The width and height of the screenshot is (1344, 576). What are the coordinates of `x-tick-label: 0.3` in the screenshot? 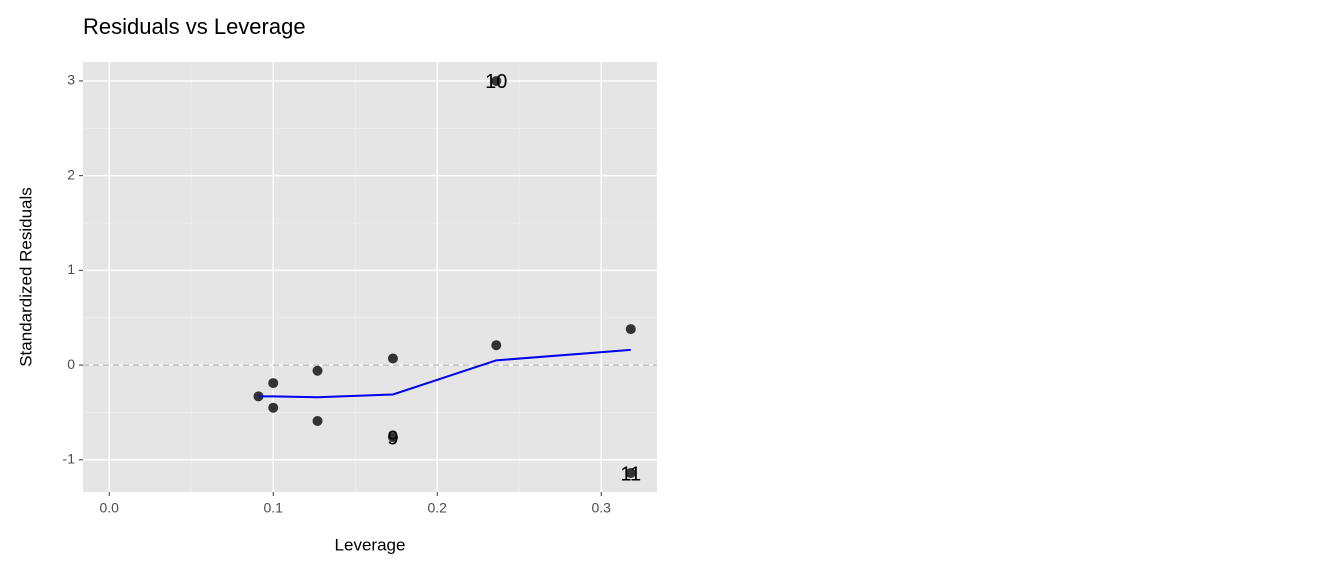 It's located at (602, 508).